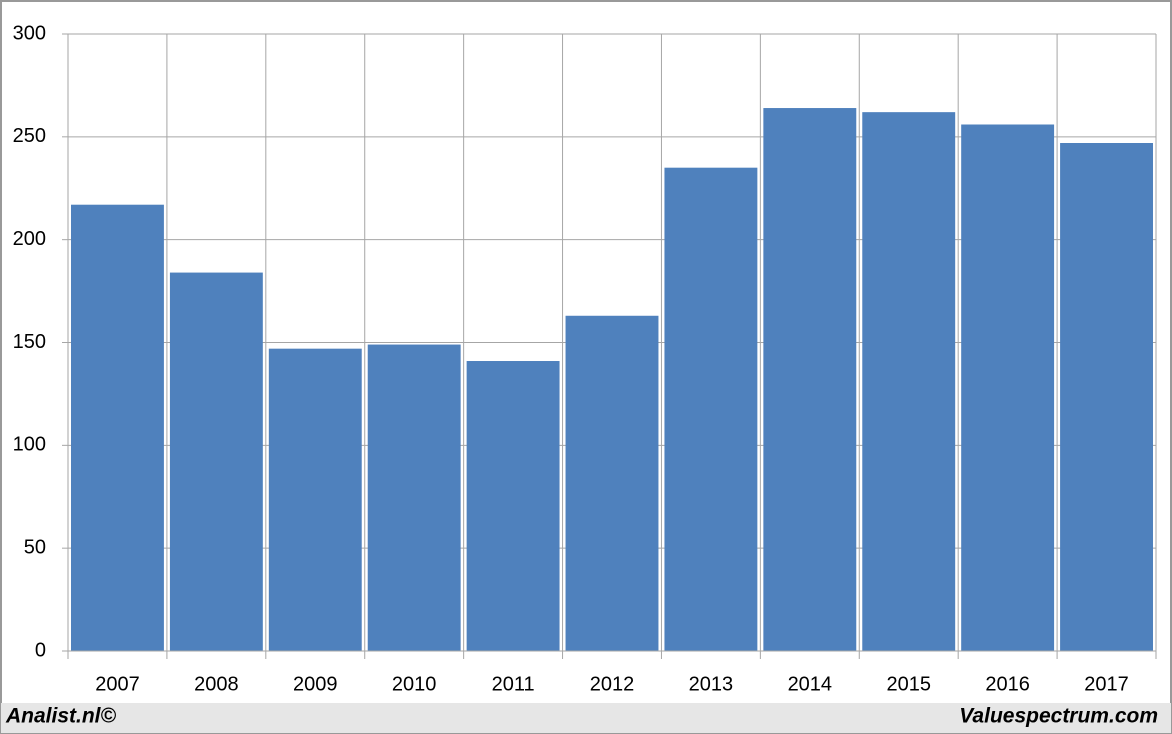 The image size is (1172, 734). I want to click on y-tick-label: 0, so click(40, 650).